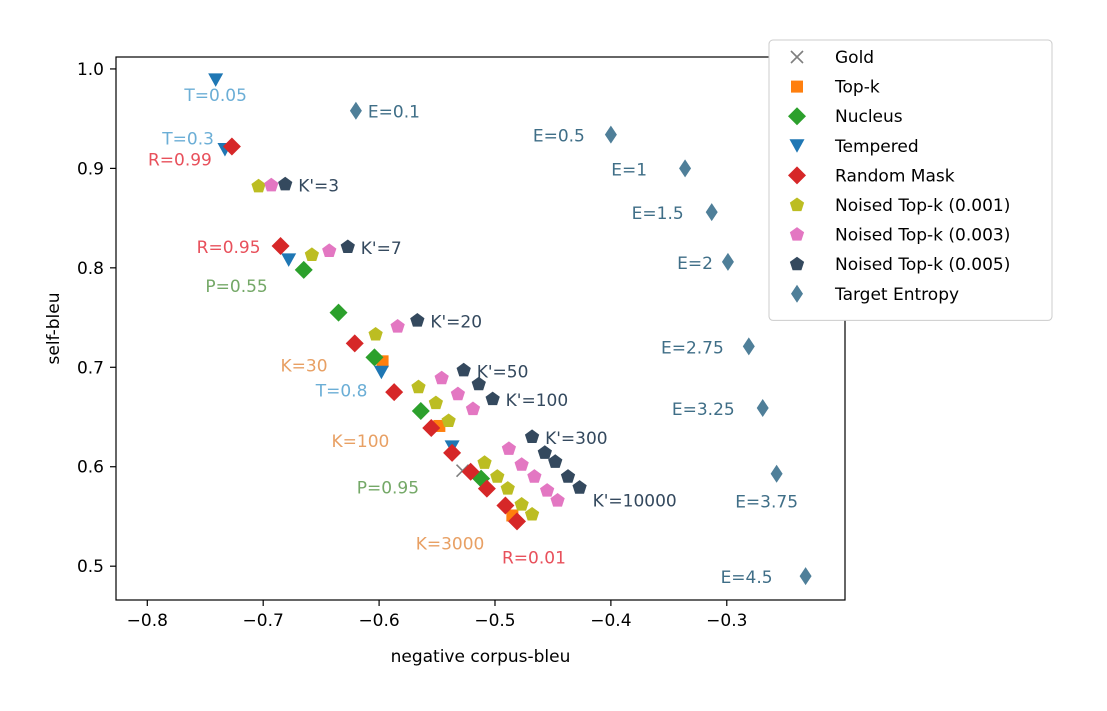 This screenshot has width=1107, height=711. Describe the element at coordinates (896, 295) in the screenshot. I see `legend-label: Target Entropy` at that location.